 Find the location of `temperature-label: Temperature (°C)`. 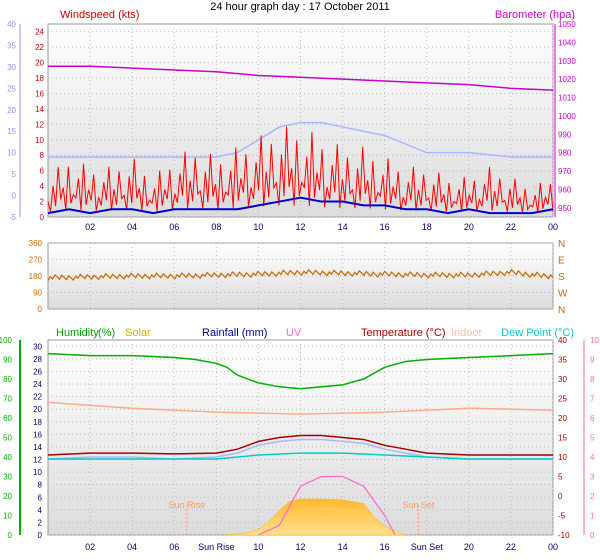

temperature-label: Temperature (°C) is located at coordinates (403, 333).